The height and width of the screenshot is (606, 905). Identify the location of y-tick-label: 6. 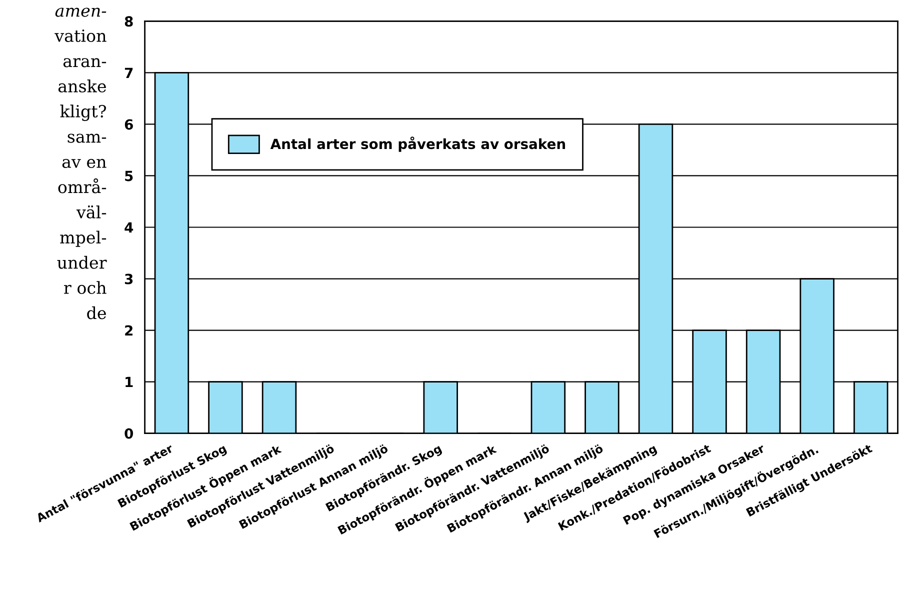
(128, 124).